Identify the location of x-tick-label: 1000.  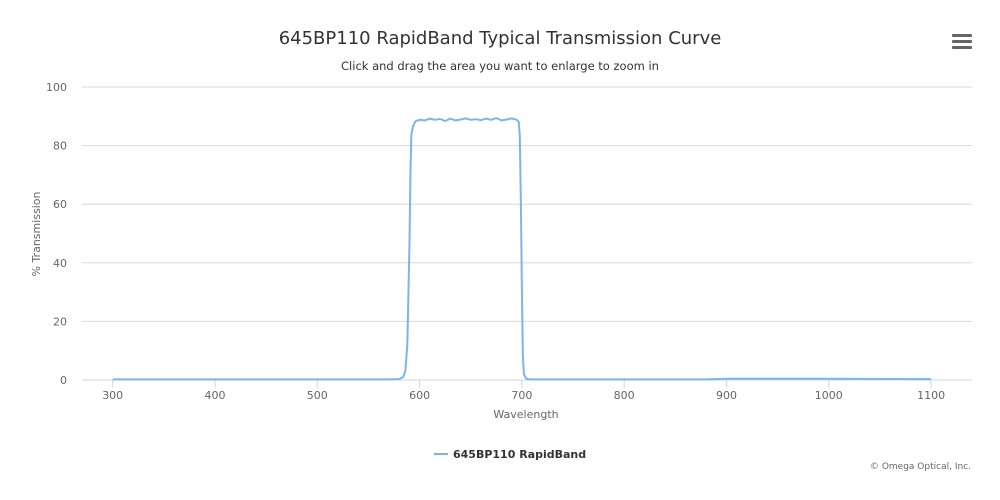
(829, 395).